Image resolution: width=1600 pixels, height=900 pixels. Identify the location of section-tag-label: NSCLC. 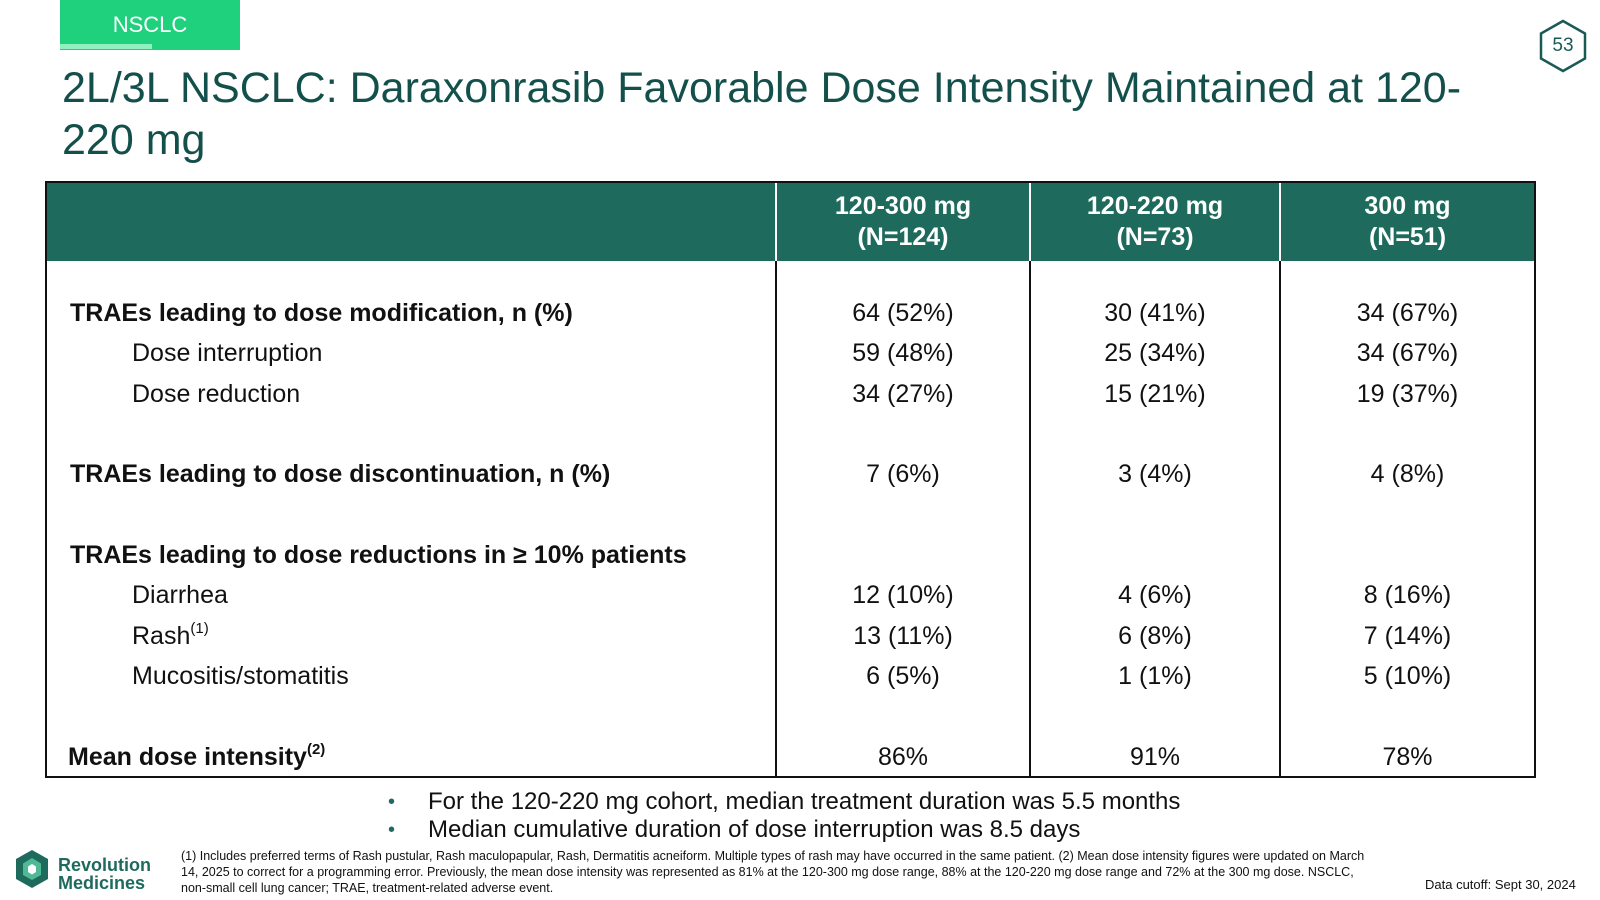
(150, 24).